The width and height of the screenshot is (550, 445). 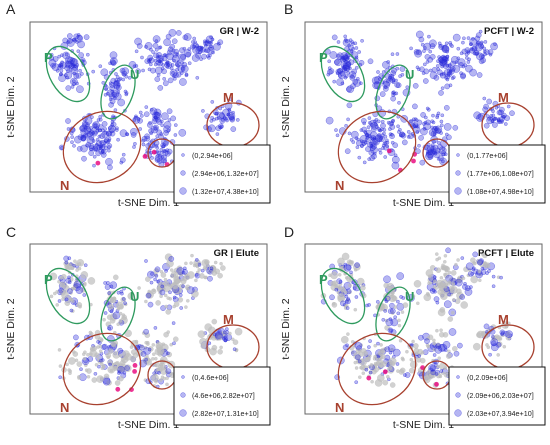 What do you see at coordinates (148, 425) in the screenshot?
I see `x-axis-label: t-SNE Dim. 1` at bounding box center [148, 425].